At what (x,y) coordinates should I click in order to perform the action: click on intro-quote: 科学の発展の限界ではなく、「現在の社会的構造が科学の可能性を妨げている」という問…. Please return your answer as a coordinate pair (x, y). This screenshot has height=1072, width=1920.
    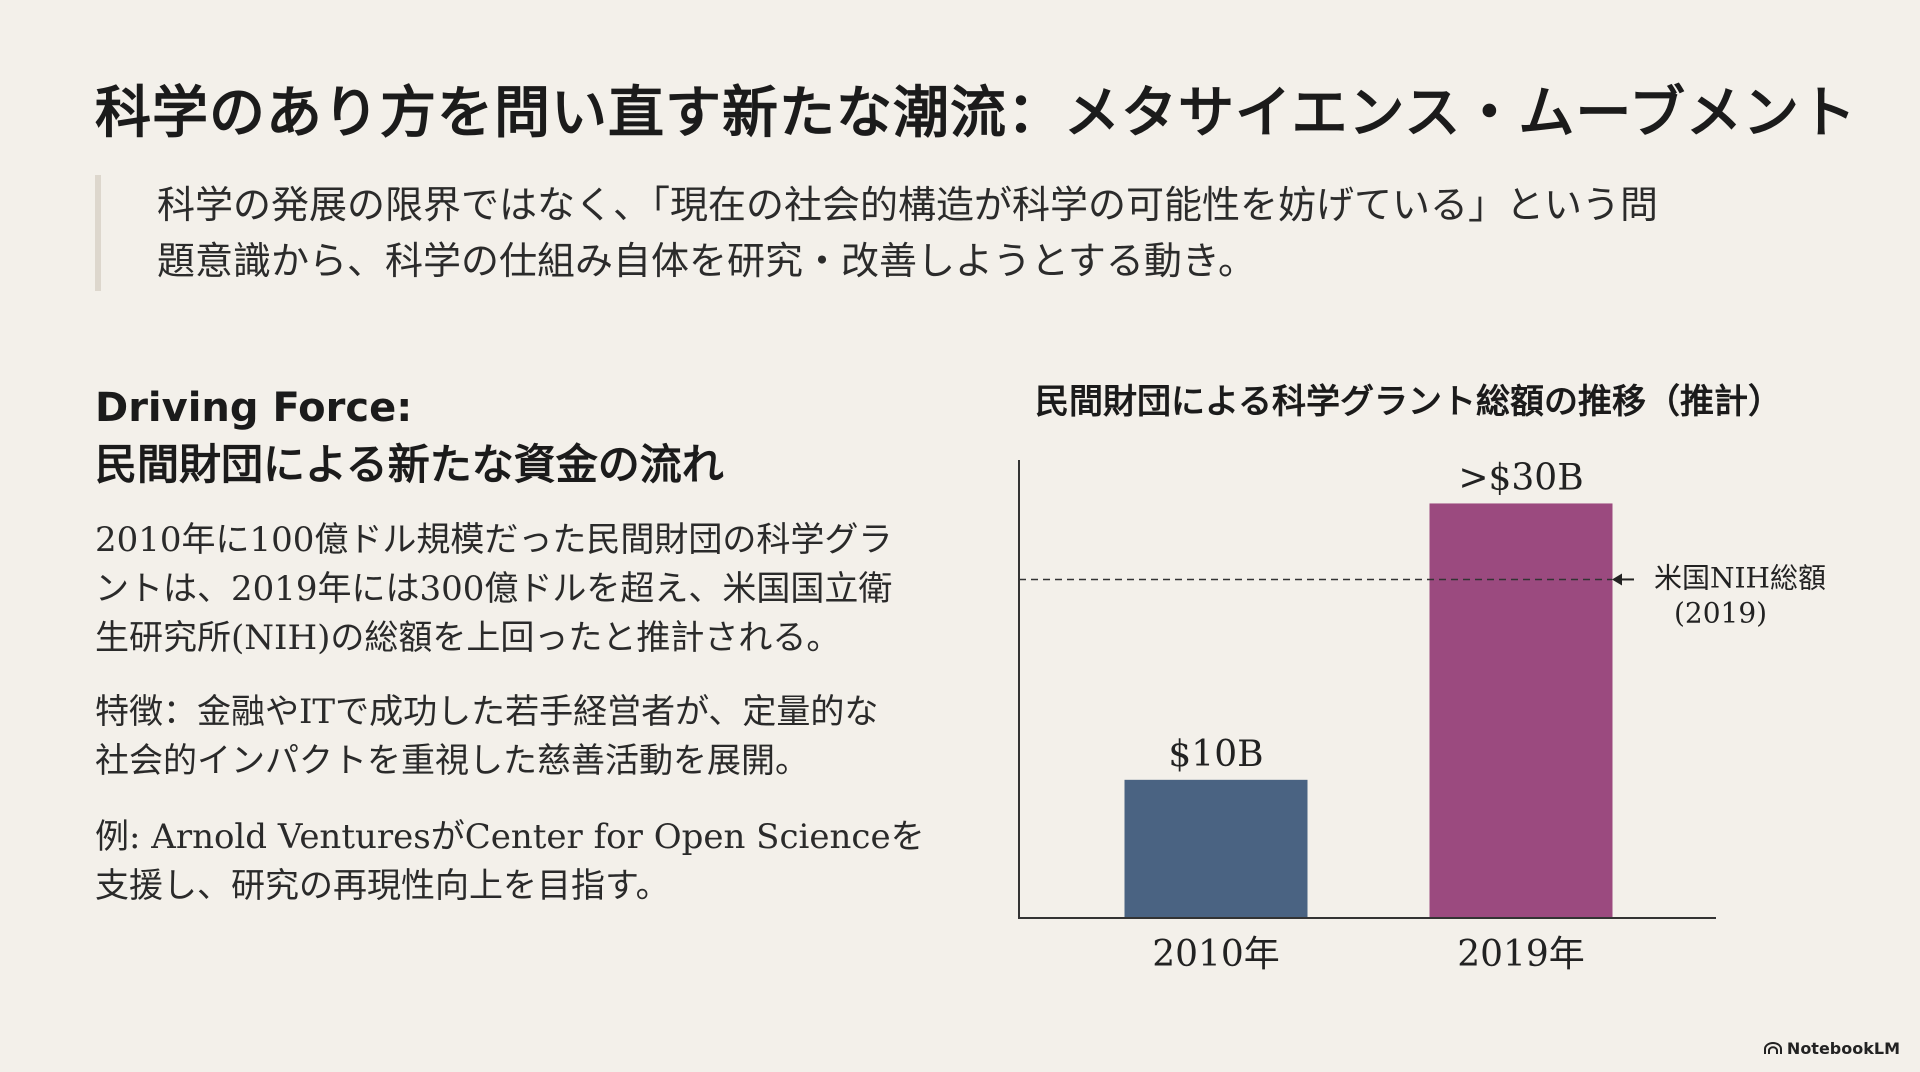
    Looking at the image, I should click on (945, 233).